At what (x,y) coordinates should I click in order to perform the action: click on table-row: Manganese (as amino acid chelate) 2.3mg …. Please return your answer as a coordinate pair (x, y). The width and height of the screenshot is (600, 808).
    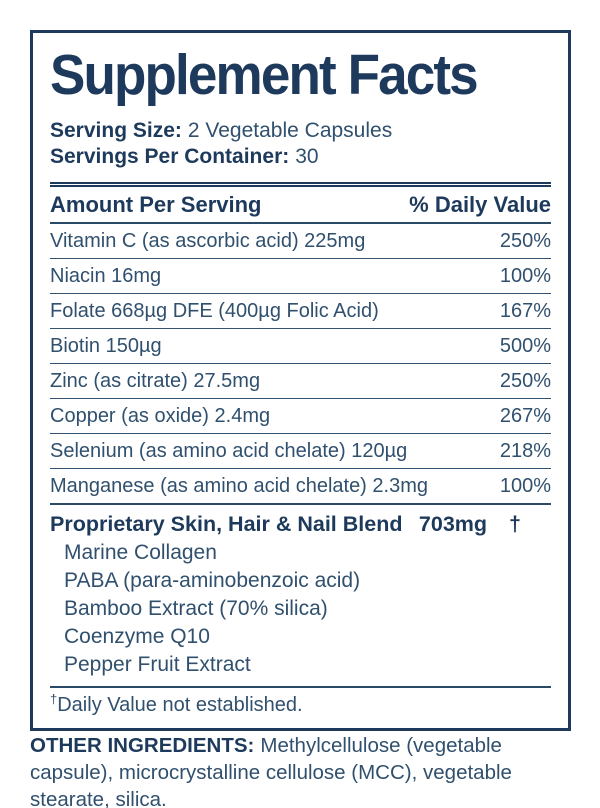
    Looking at the image, I should click on (300, 487).